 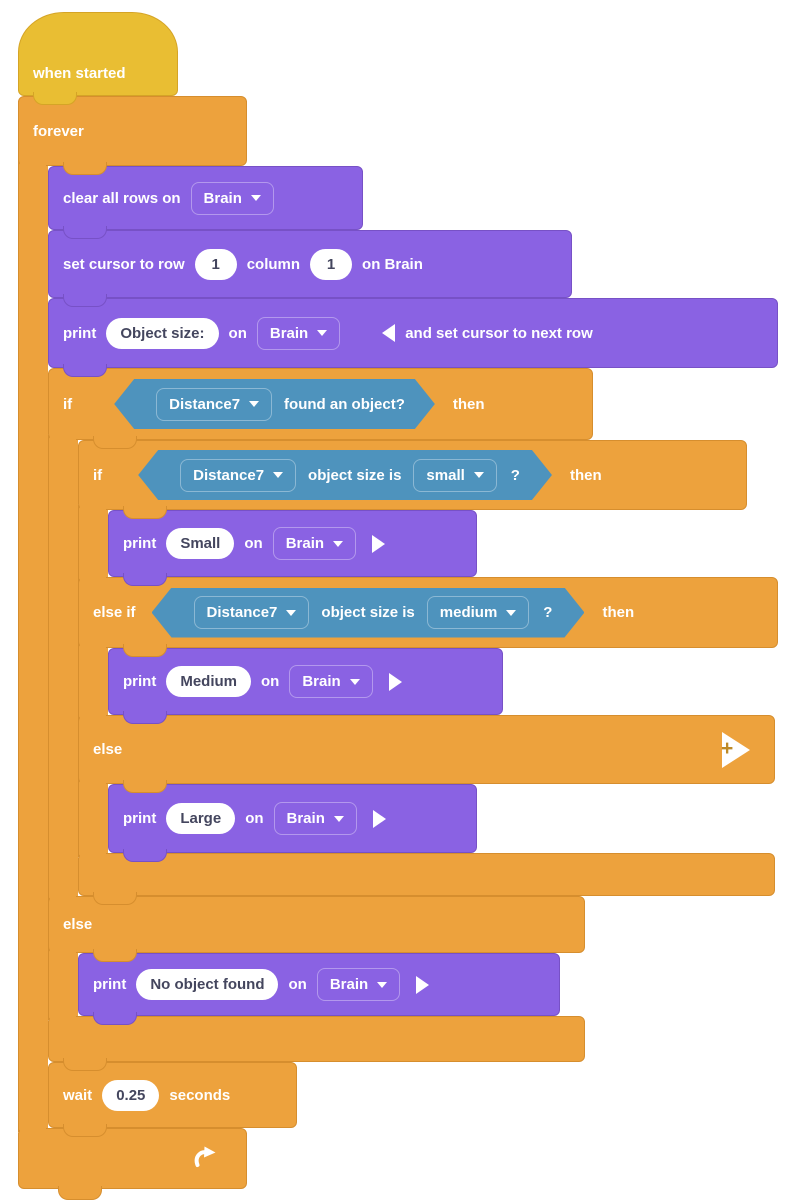 What do you see at coordinates (98, 58) in the screenshot?
I see `when-started-block: when started` at bounding box center [98, 58].